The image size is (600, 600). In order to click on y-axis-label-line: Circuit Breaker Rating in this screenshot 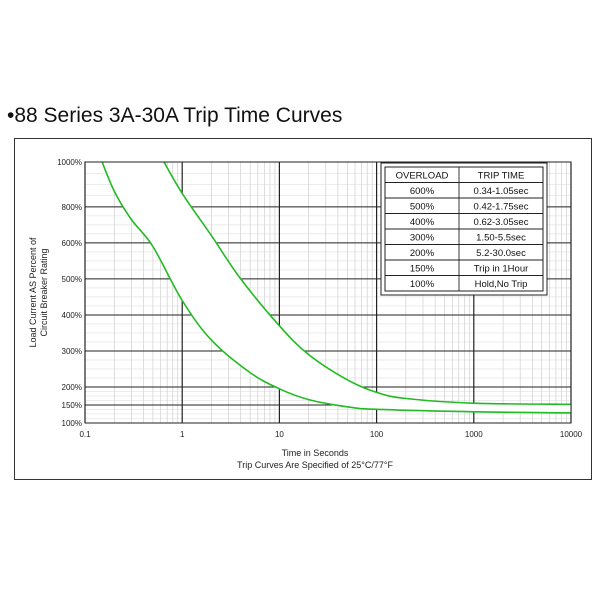, I will do `click(44, 292)`.